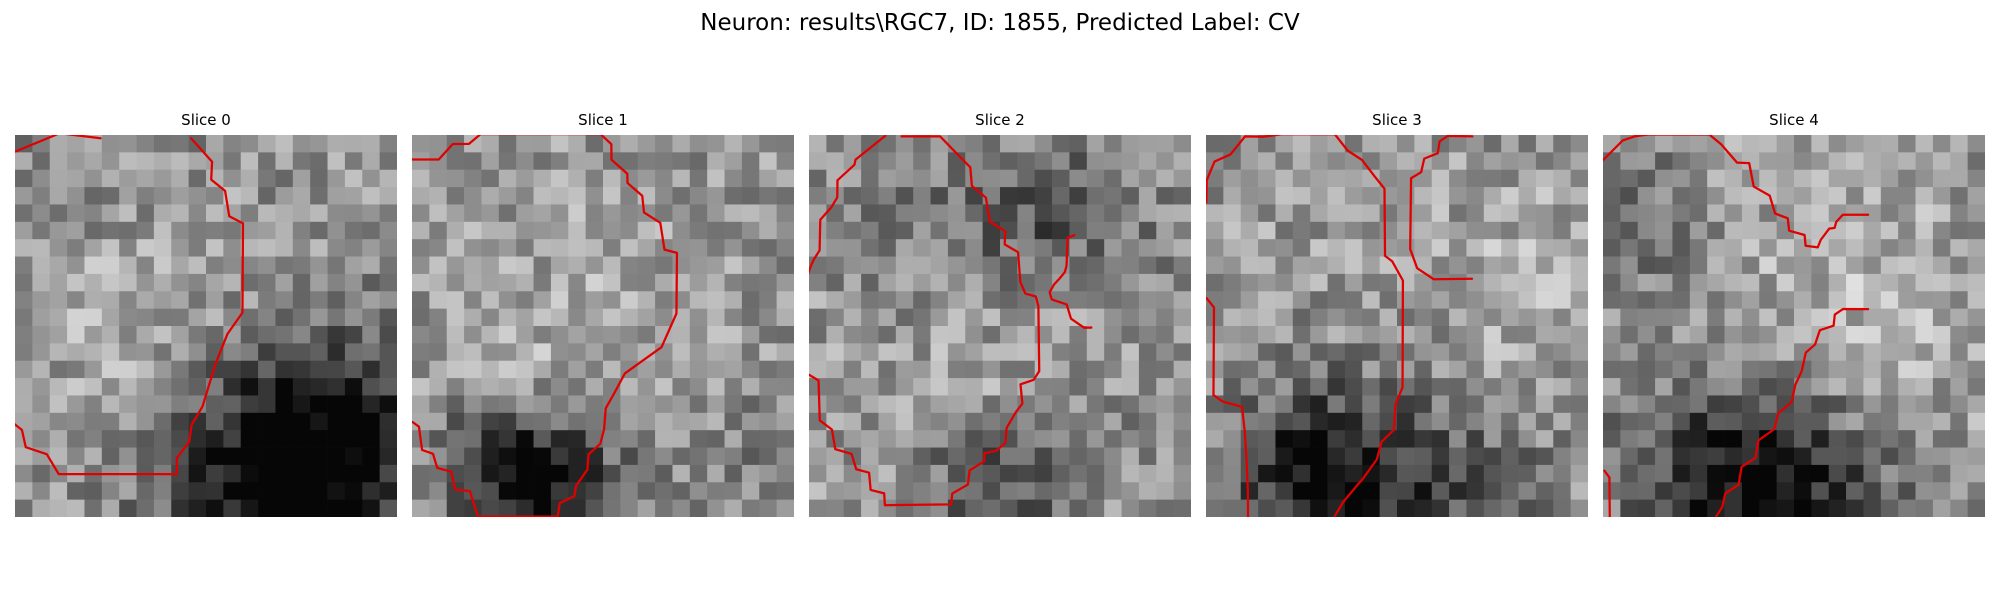  What do you see at coordinates (1397, 120) in the screenshot?
I see `slice-title: Slice 3` at bounding box center [1397, 120].